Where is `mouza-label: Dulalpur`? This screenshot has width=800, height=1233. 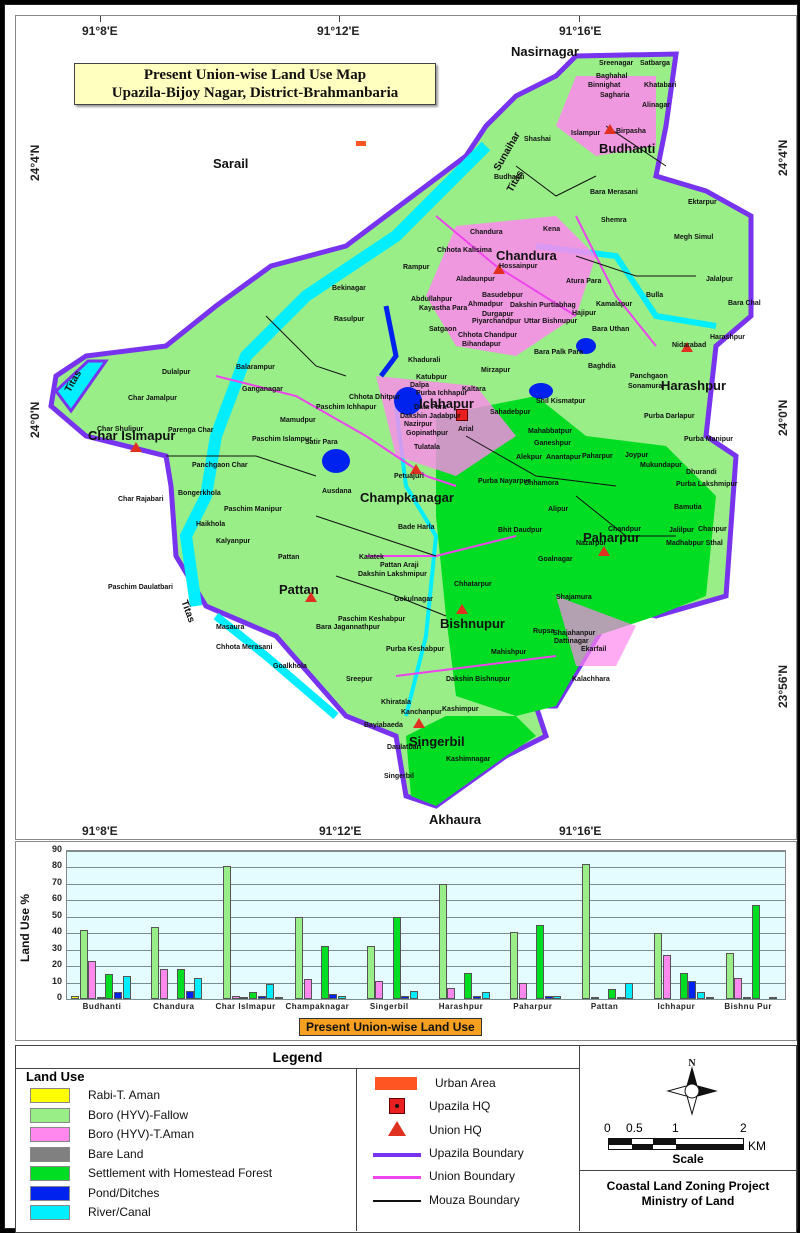
mouza-label: Dulalpur is located at coordinates (176, 372).